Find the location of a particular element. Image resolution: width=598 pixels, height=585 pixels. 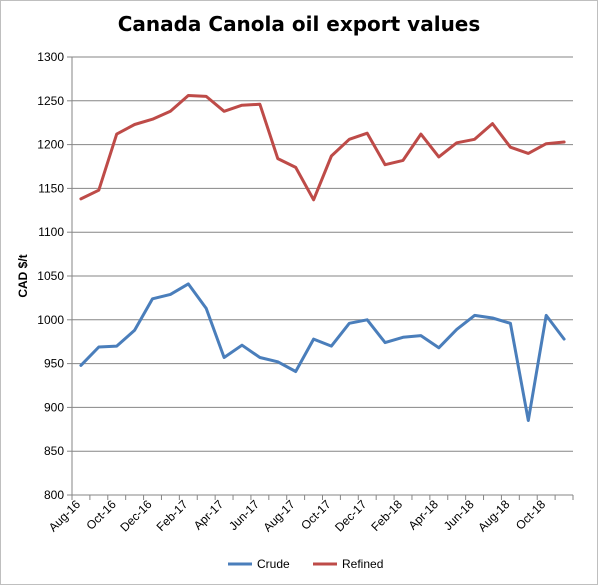

x-tick-label: Feb-17 is located at coordinates (172, 515).